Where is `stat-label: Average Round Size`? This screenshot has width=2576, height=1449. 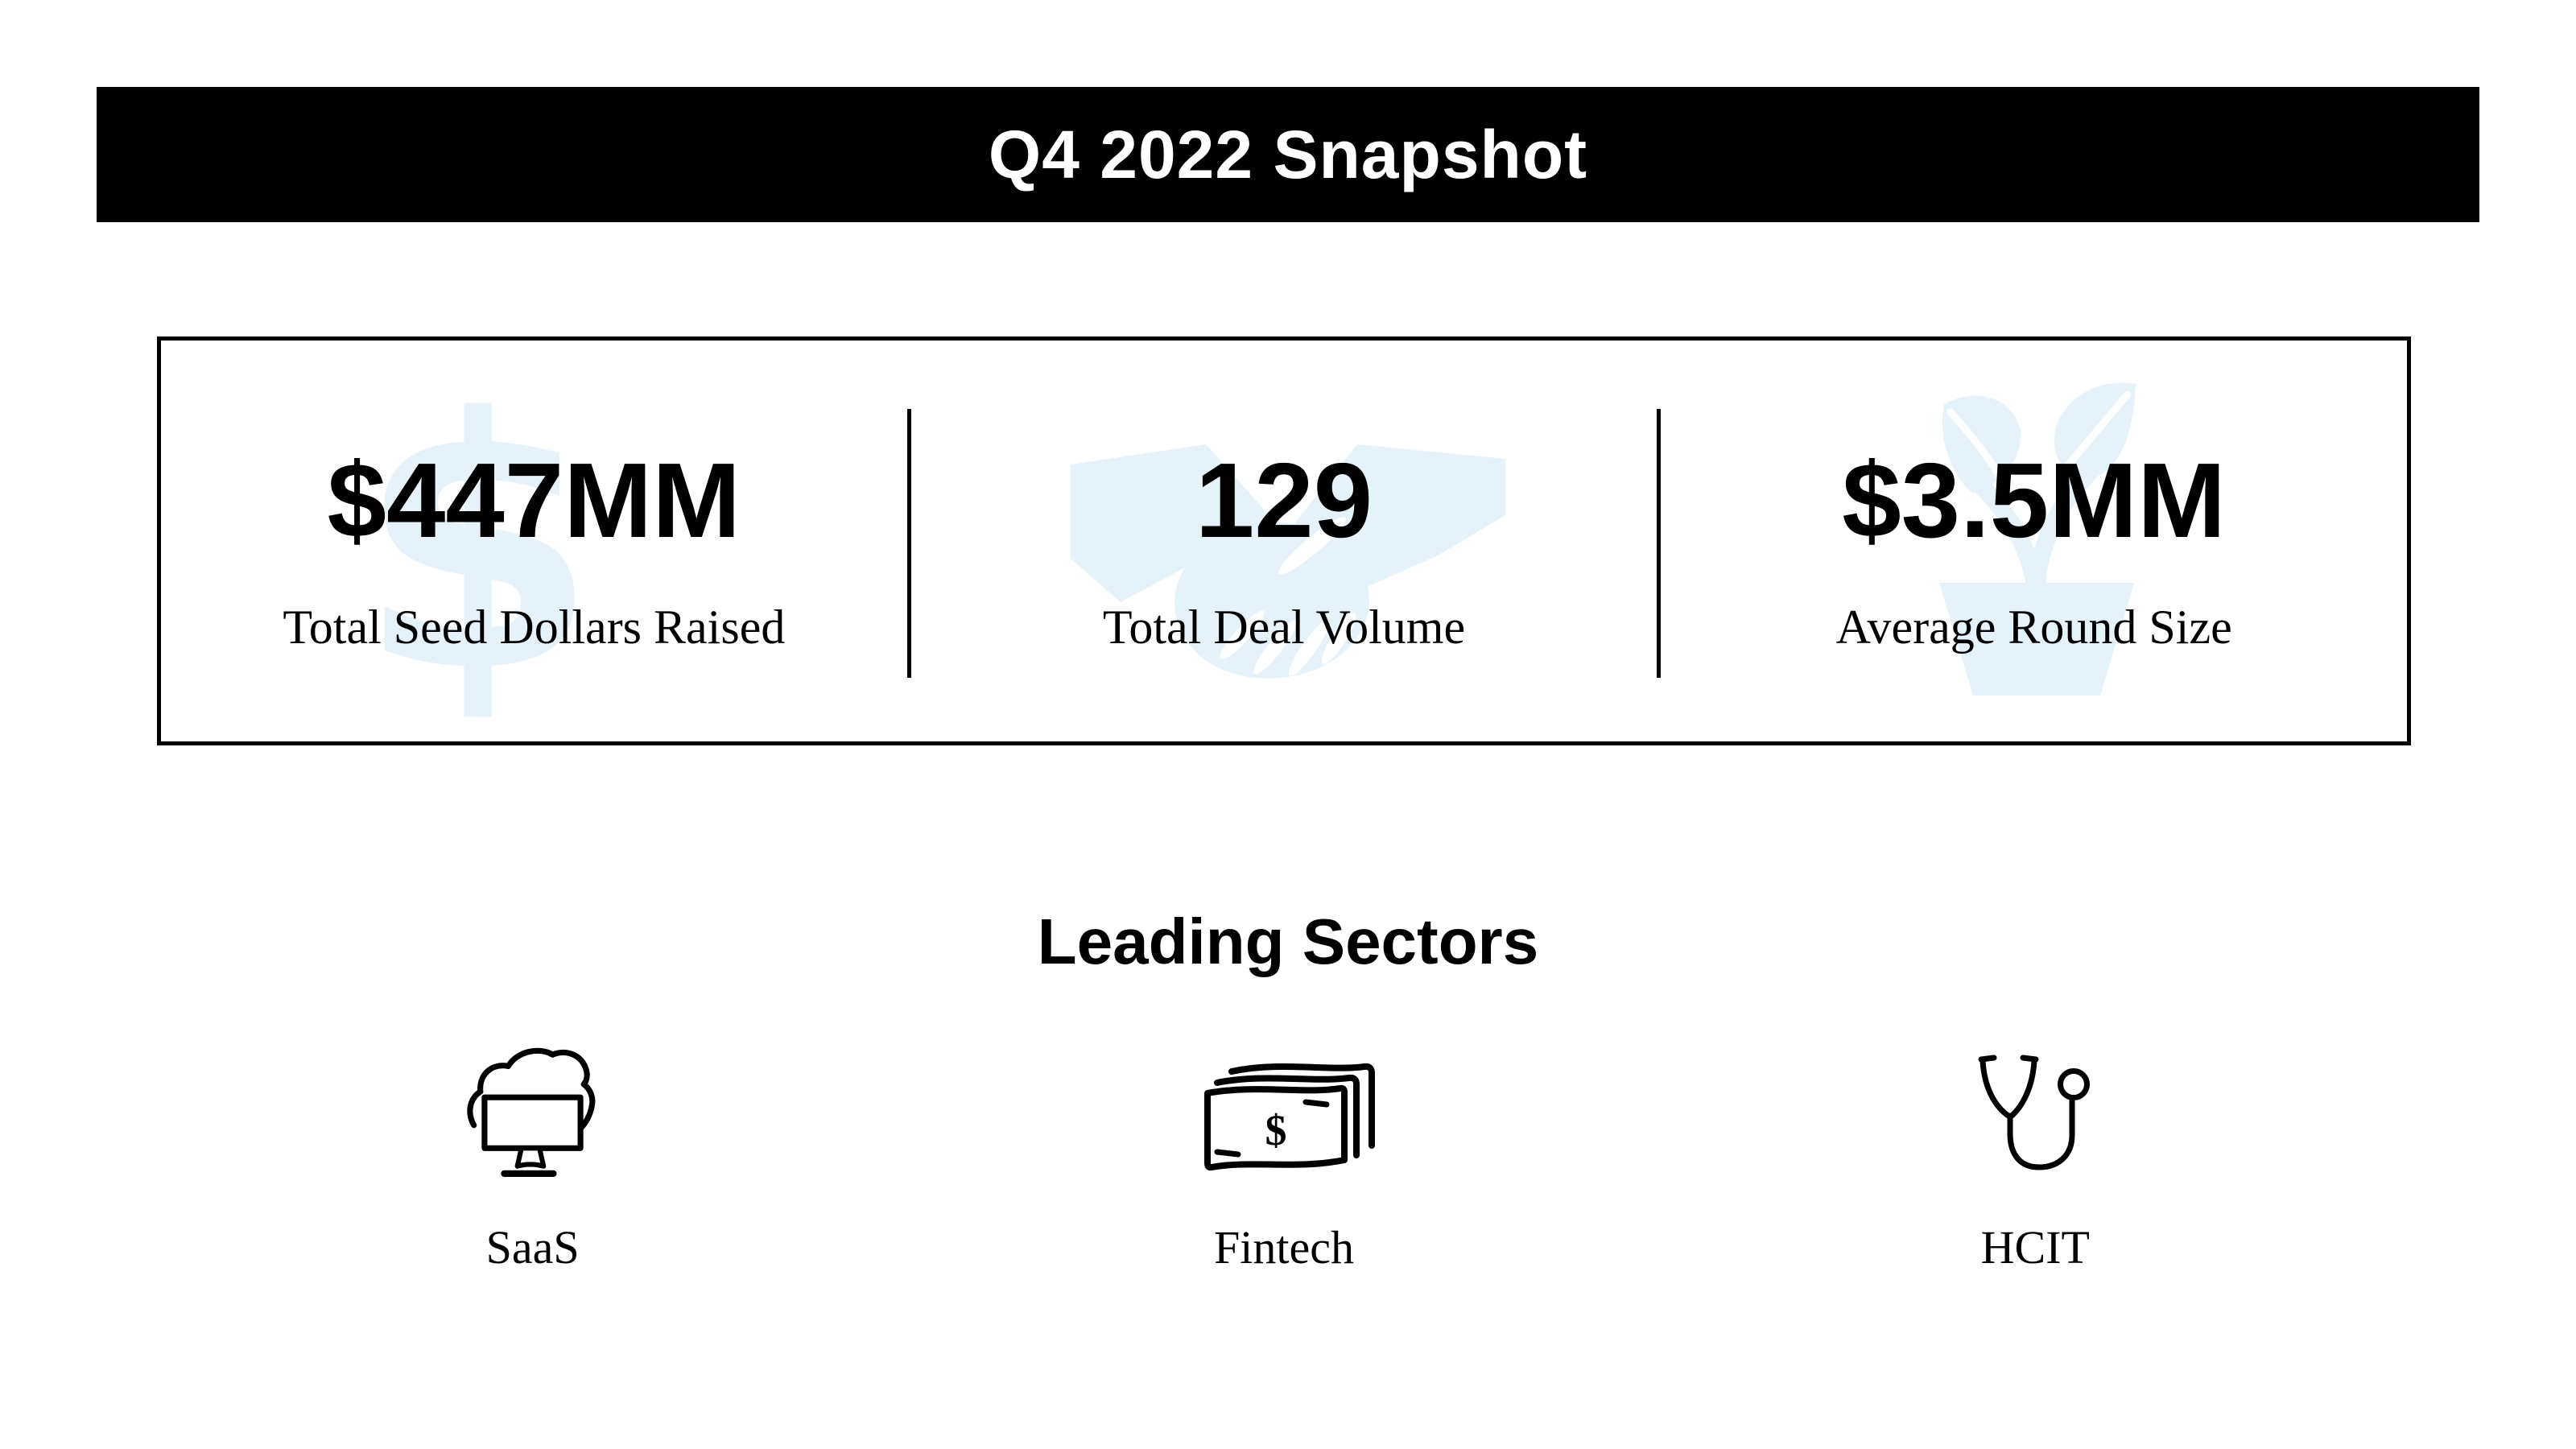
stat-label: Average Round Size is located at coordinates (2033, 627).